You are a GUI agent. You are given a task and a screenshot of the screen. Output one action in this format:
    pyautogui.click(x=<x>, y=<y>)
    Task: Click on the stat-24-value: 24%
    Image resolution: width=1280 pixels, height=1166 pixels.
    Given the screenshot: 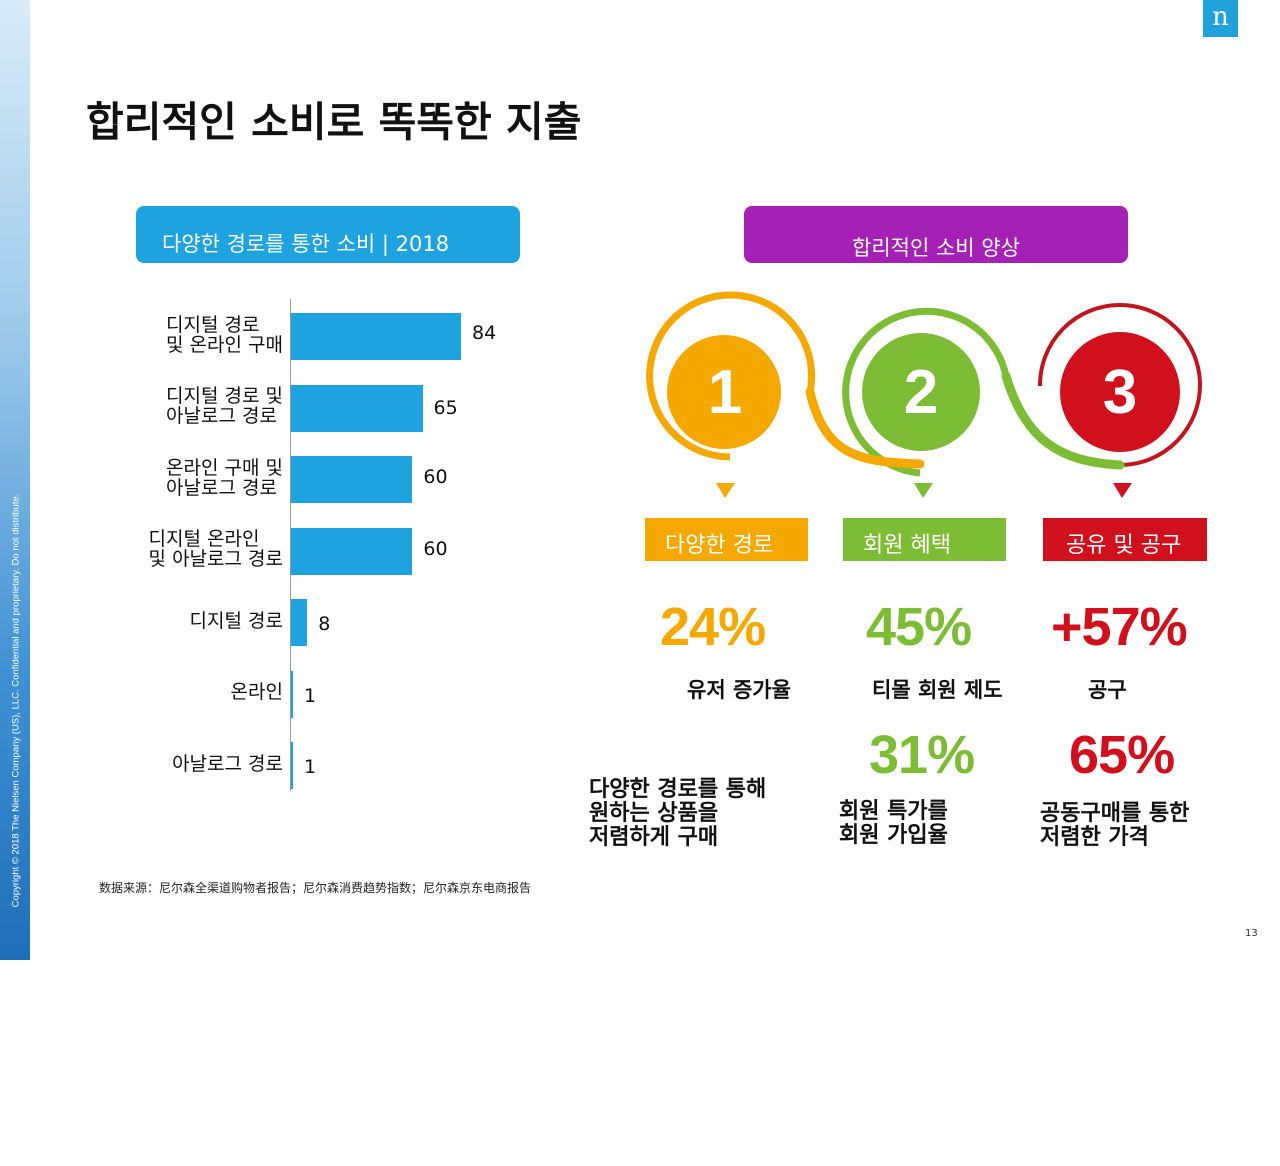 What is the action you would take?
    pyautogui.click(x=713, y=627)
    